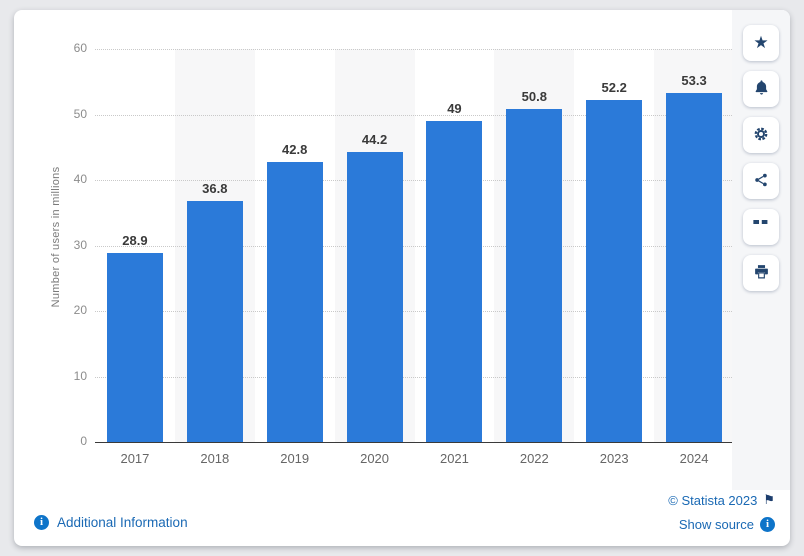 This screenshot has height=556, width=804. I want to click on alert-button, so click(761, 89).